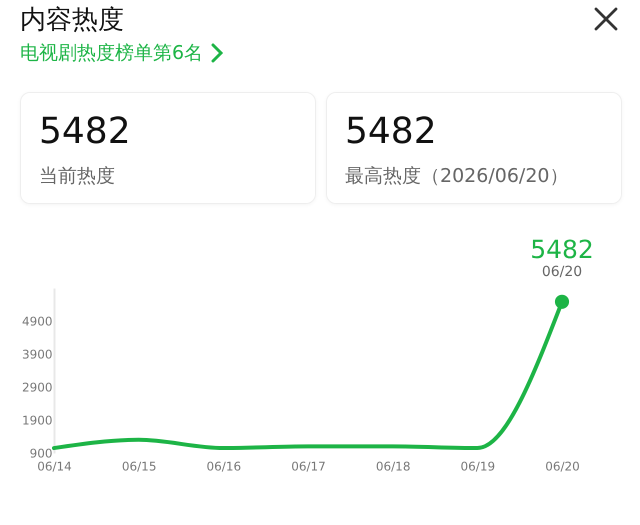 The image size is (640, 525). Describe the element at coordinates (37, 355) in the screenshot. I see `y-tick-label: 3900` at that location.